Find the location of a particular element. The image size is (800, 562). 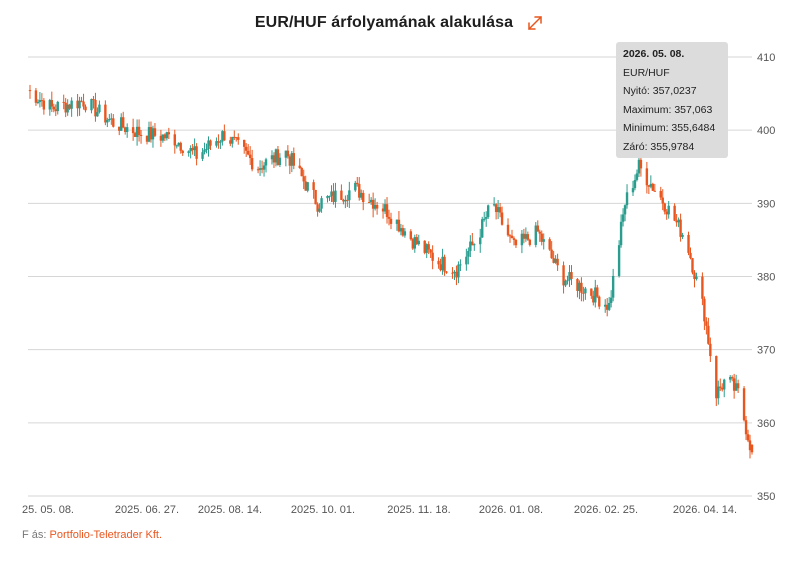

source-link: Portfolio-Teletrader Kft. is located at coordinates (106, 535).